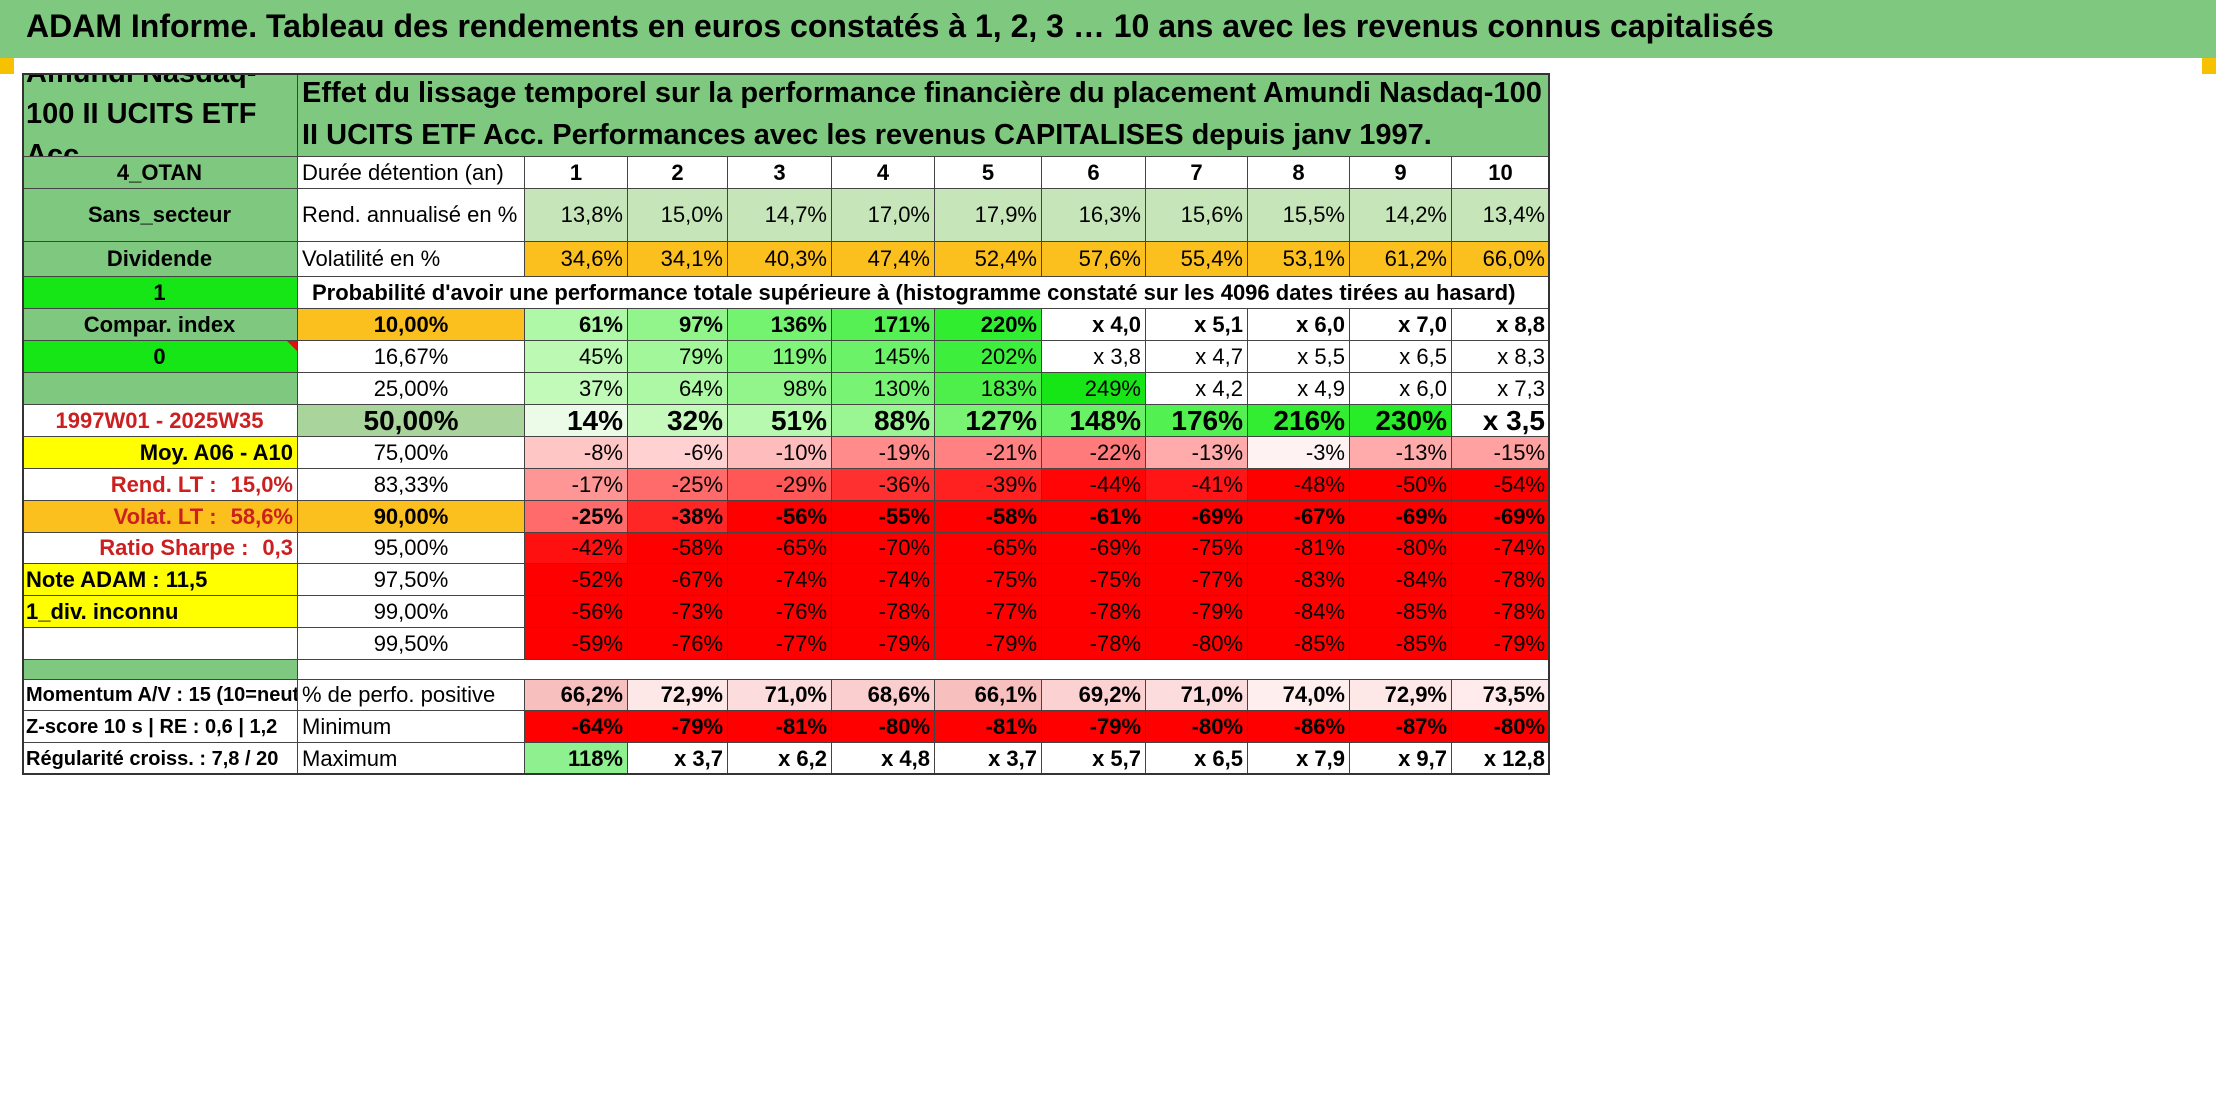  Describe the element at coordinates (988, 357) in the screenshot. I see `probability-value: 202%` at that location.